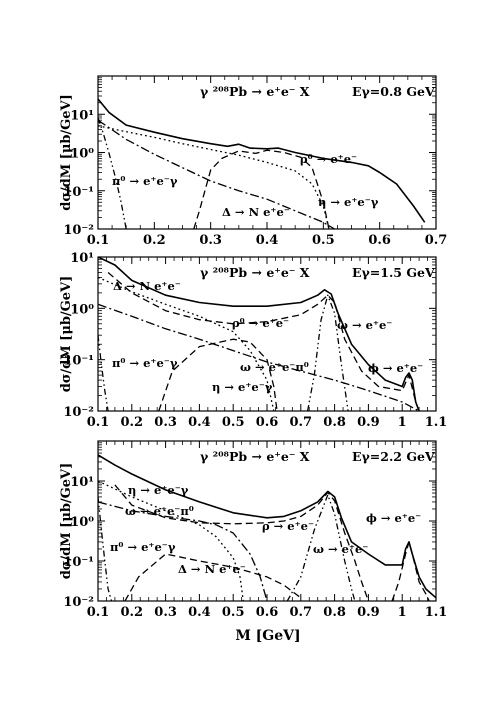 The height and width of the screenshot is (706, 491). Describe the element at coordinates (393, 272) in the screenshot. I see `energy-label: Eγ=1.5 GeV` at that location.